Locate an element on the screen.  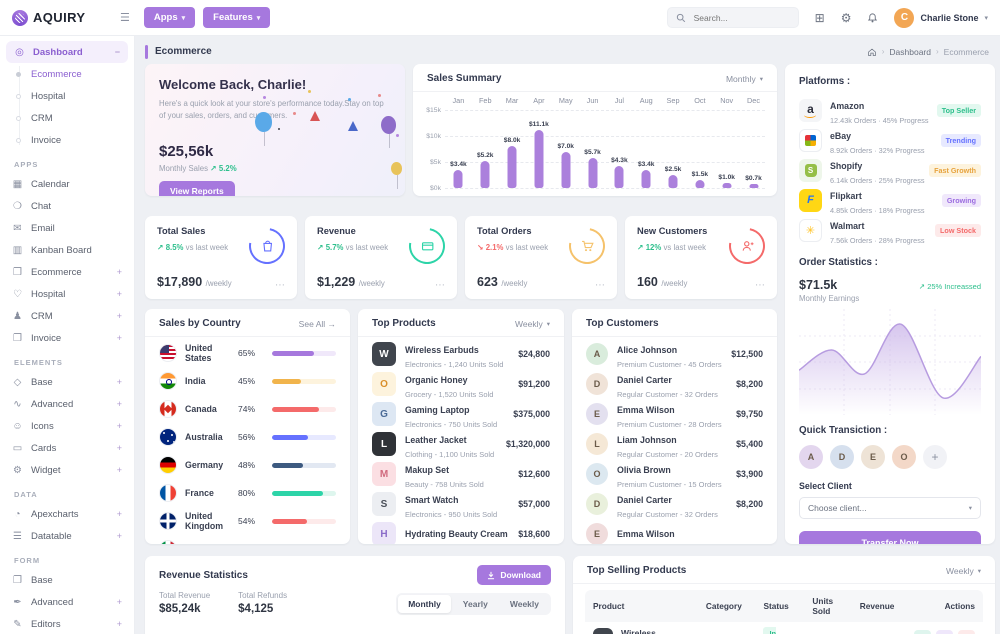
sidebar-item: ♡ Hospital + is located at coordinates (67, 294).